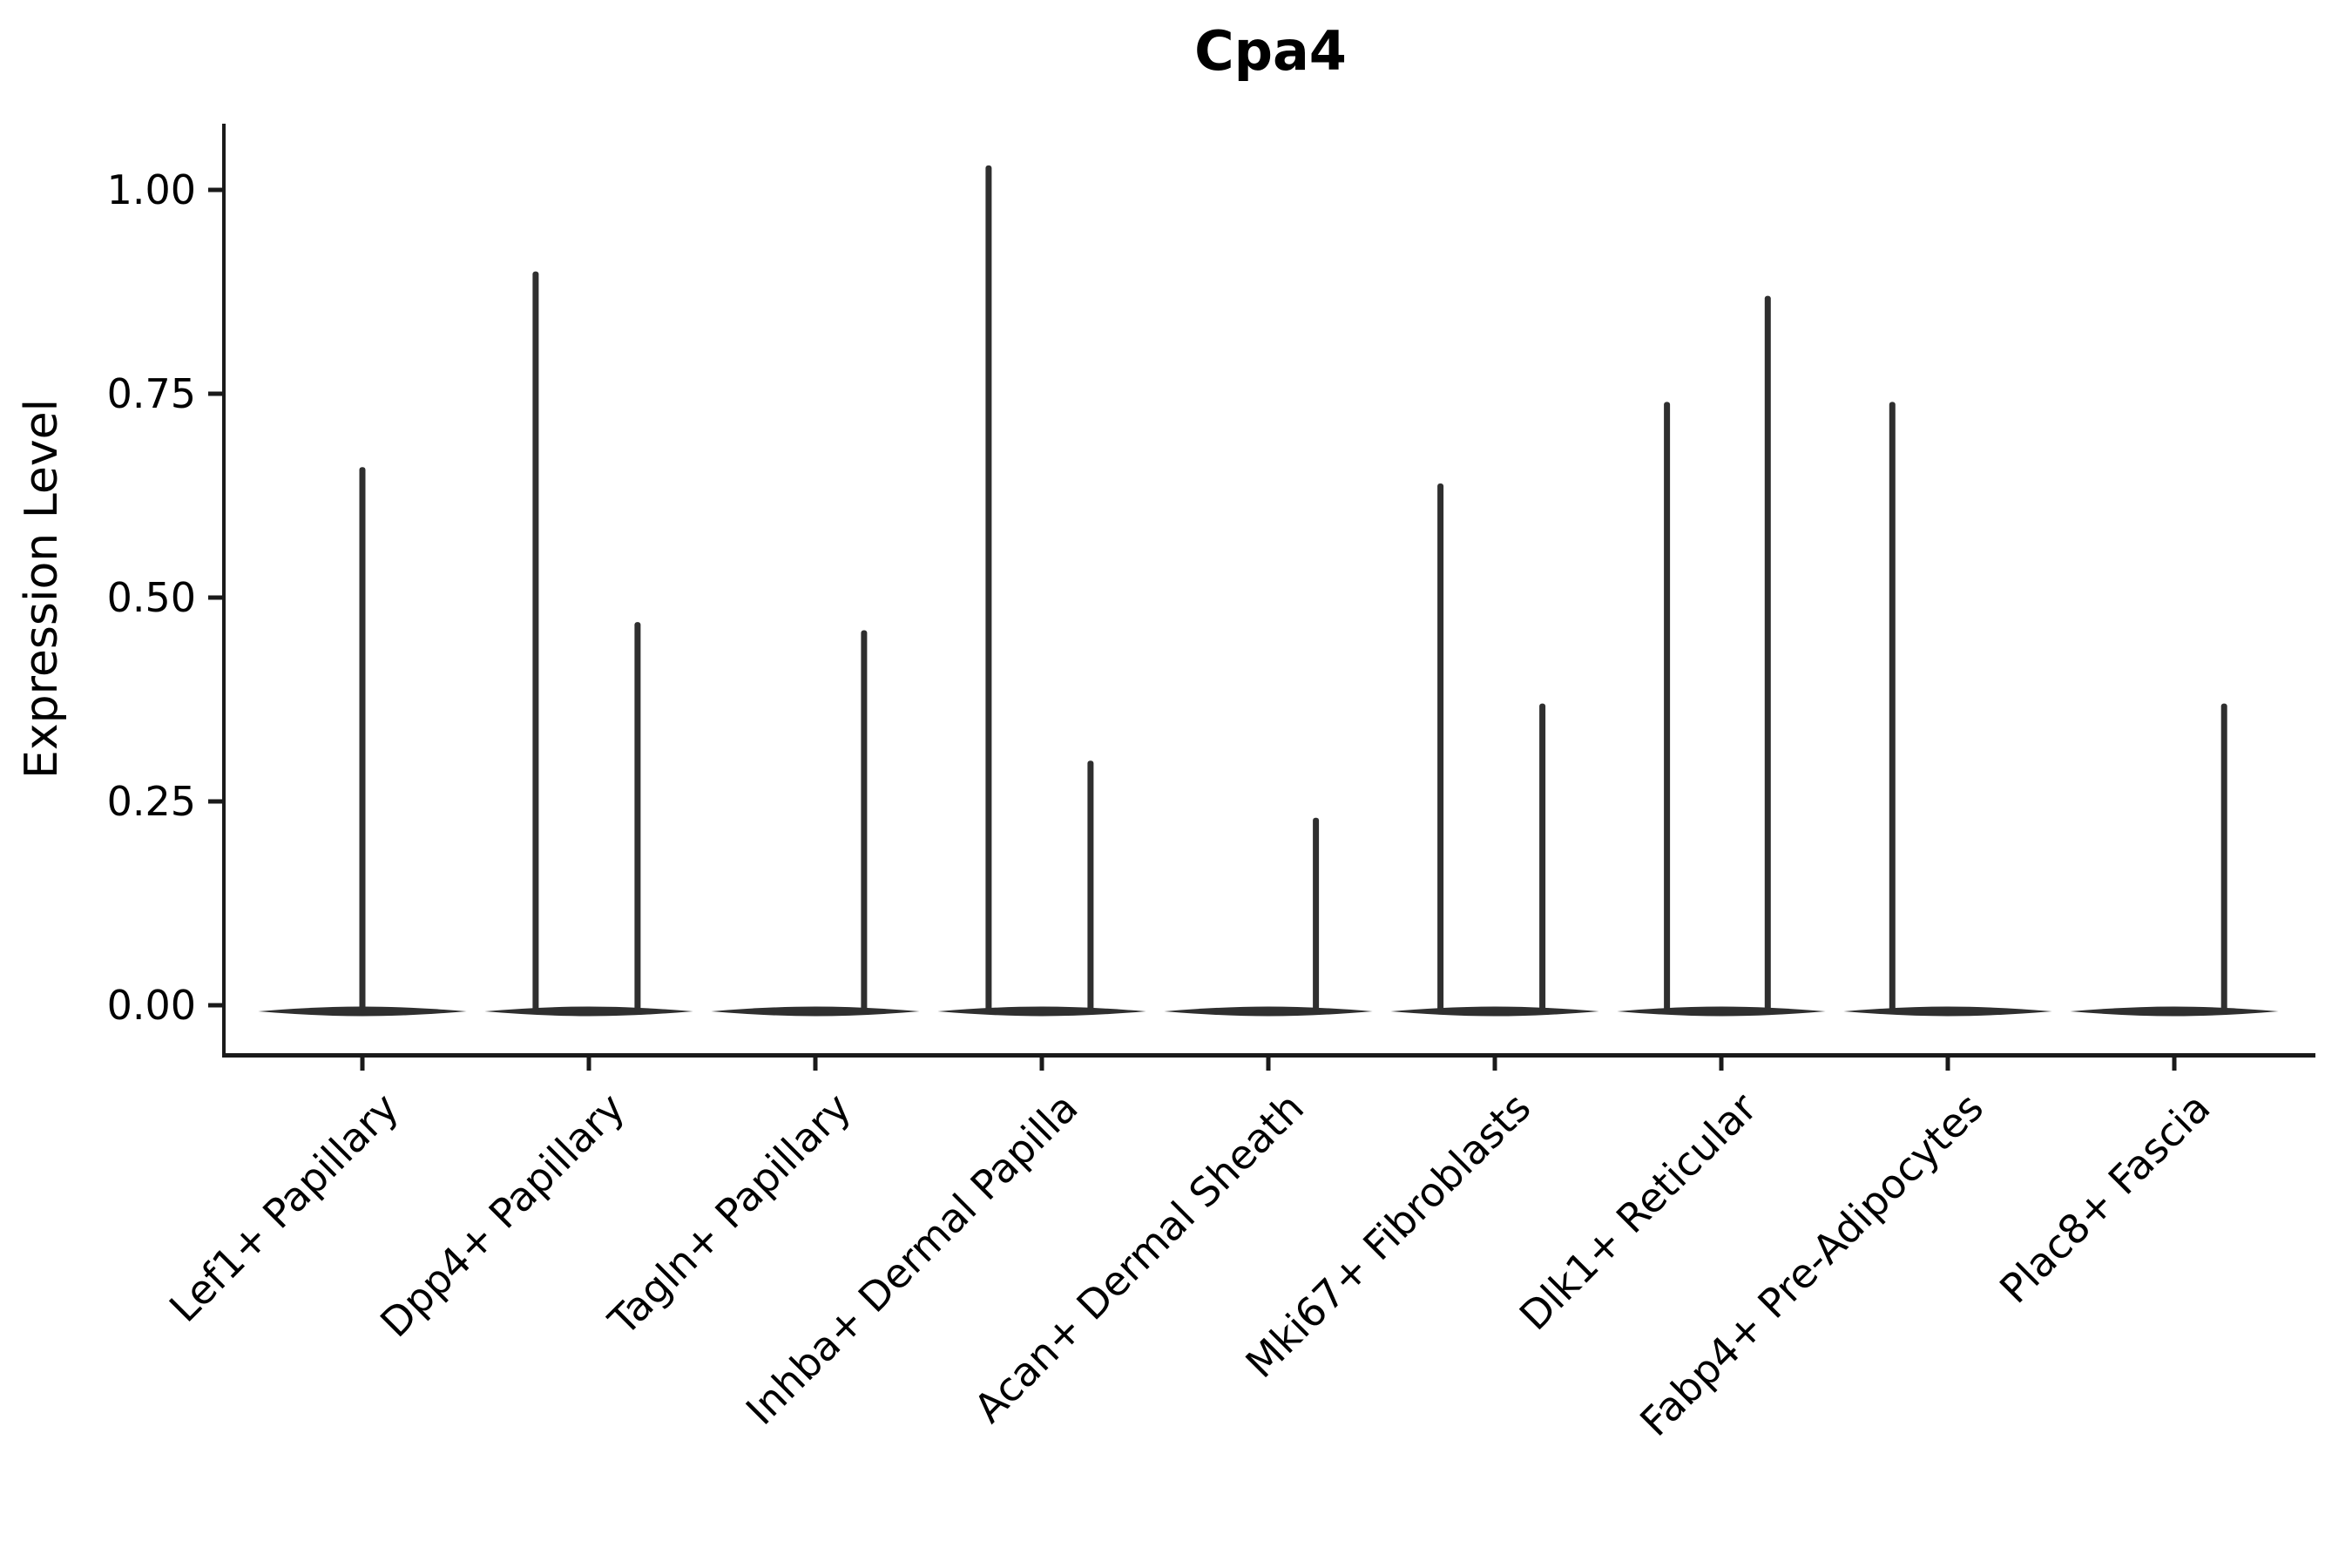 The image size is (2352, 1568). What do you see at coordinates (151, 597) in the screenshot?
I see `y-tick-label: 0.50` at bounding box center [151, 597].